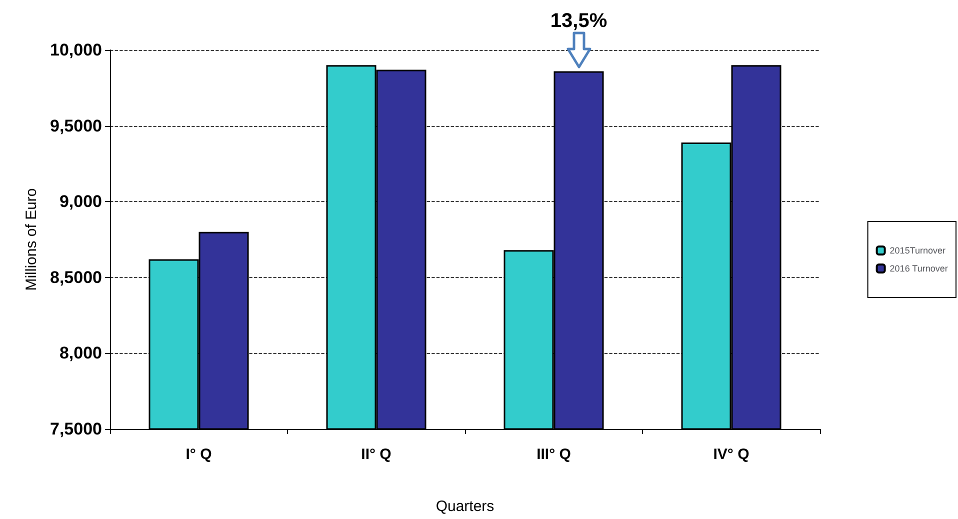 This screenshot has width=958, height=519. I want to click on legend-label: 2015Turnover, so click(918, 251).